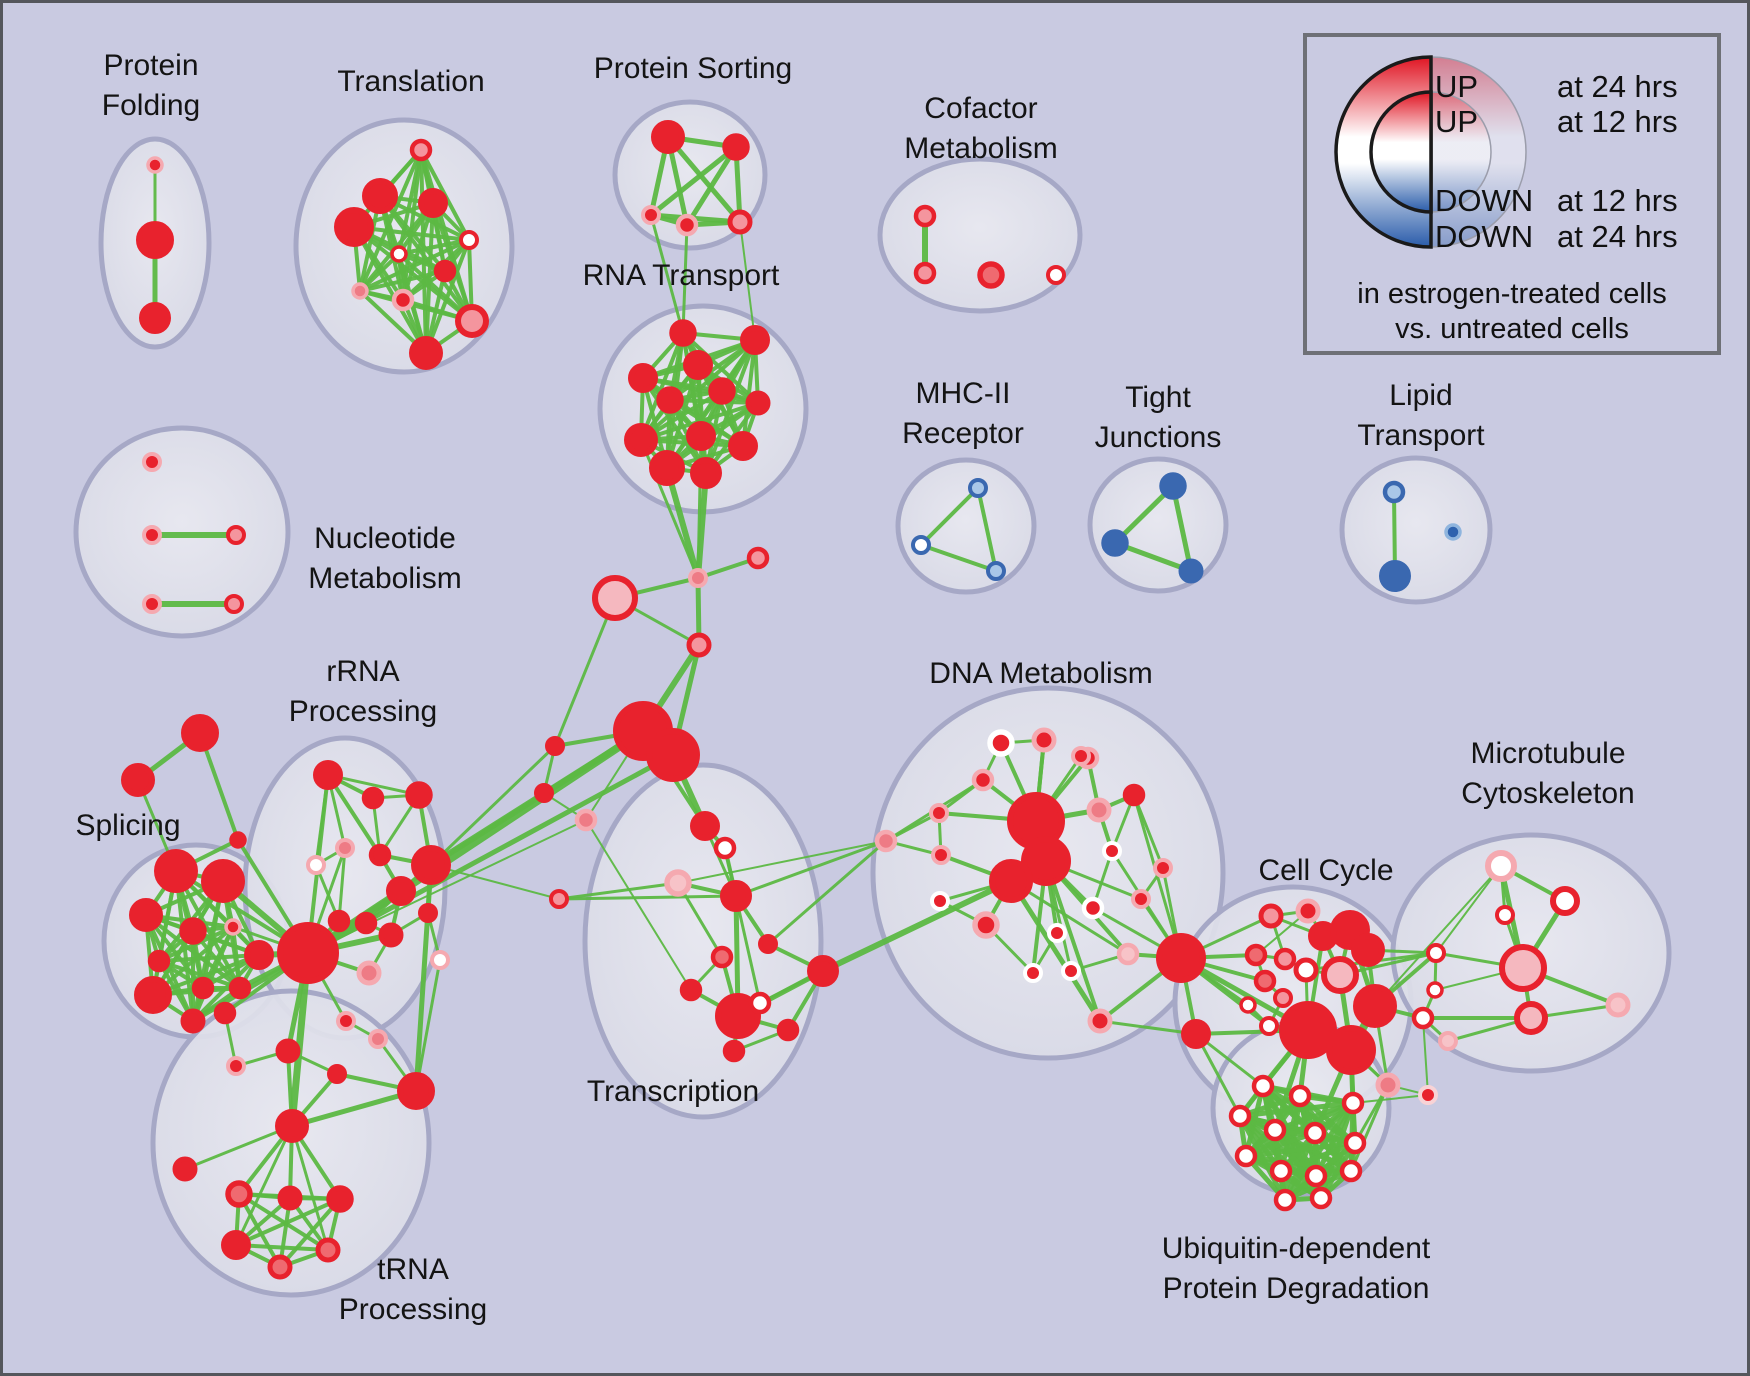 The image size is (1750, 1376). Describe the element at coordinates (980, 148) in the screenshot. I see `cluster-label-cofactor-metabolism: Metabolism` at that location.